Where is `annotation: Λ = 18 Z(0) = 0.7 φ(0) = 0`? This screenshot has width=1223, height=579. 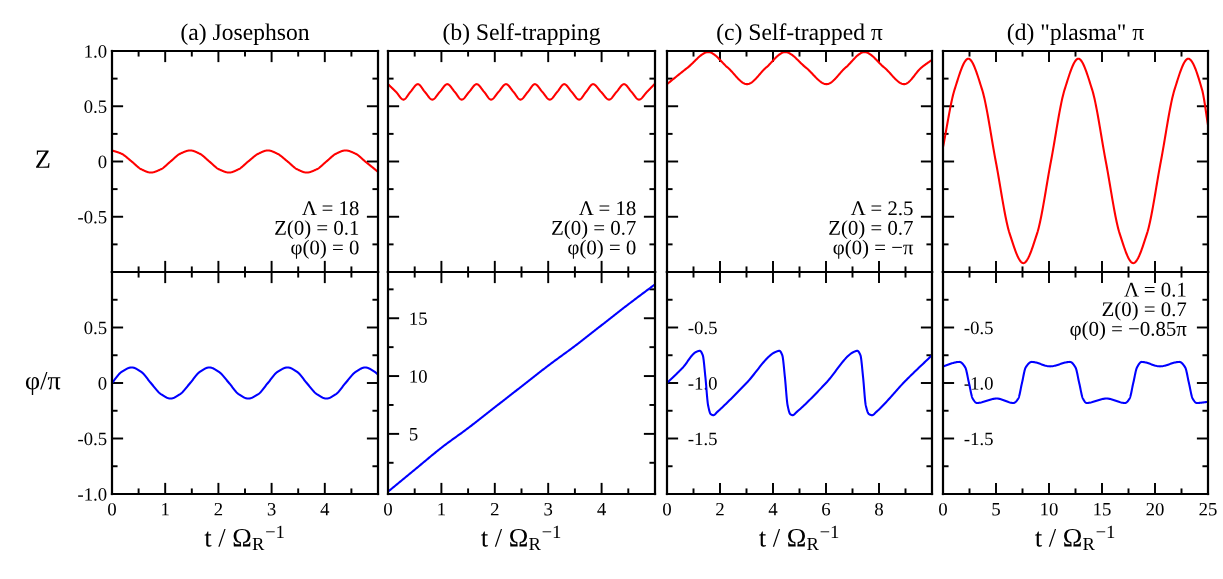
annotation: Λ = 18 Z(0) = 0.7 φ(0) = 0 is located at coordinates (594, 230).